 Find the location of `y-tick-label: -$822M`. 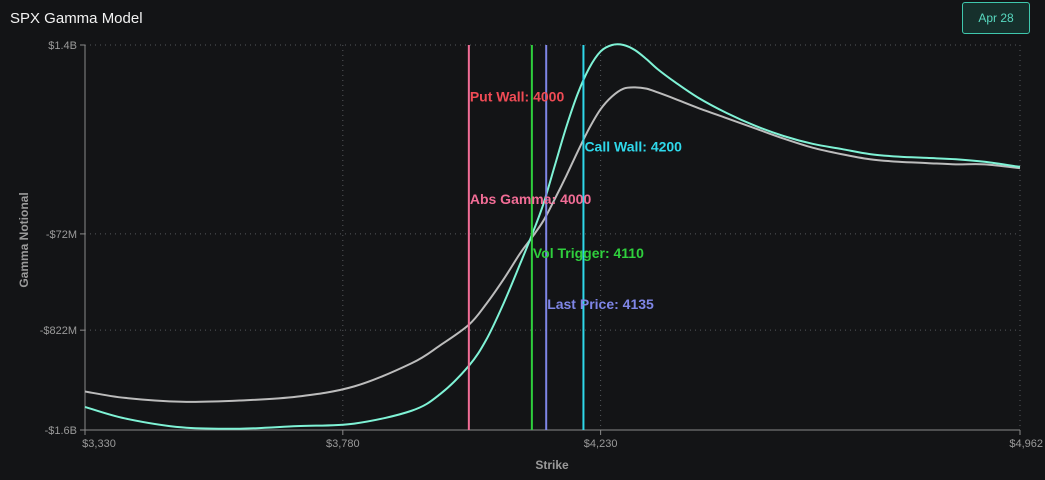

y-tick-label: -$822M is located at coordinates (58, 331).